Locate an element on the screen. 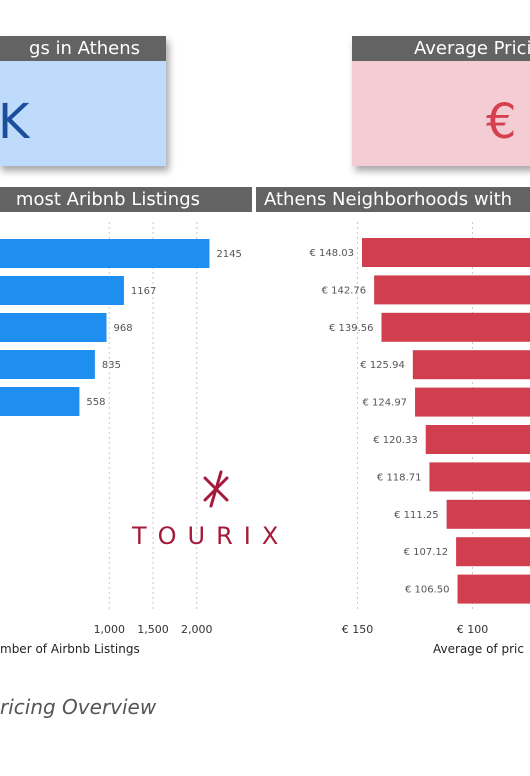 The height and width of the screenshot is (776, 530). chart-header-pricing: Athens Neighborhoods with is located at coordinates (393, 199).